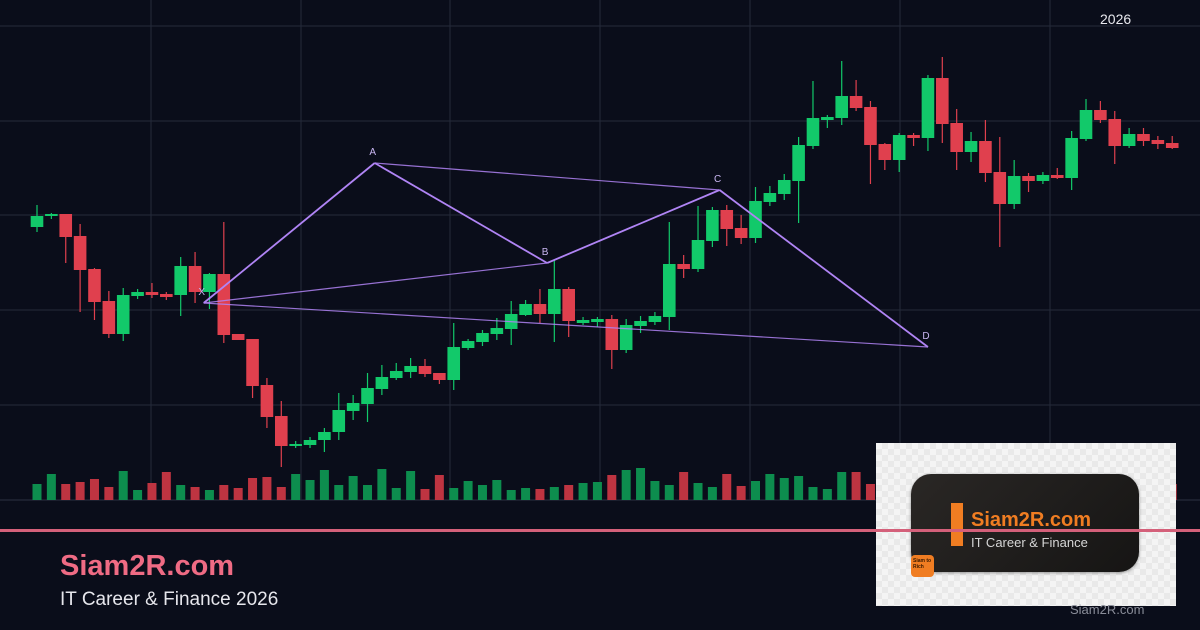 This screenshot has width=1200, height=630. What do you see at coordinates (600, 530) in the screenshot?
I see `divider-line` at bounding box center [600, 530].